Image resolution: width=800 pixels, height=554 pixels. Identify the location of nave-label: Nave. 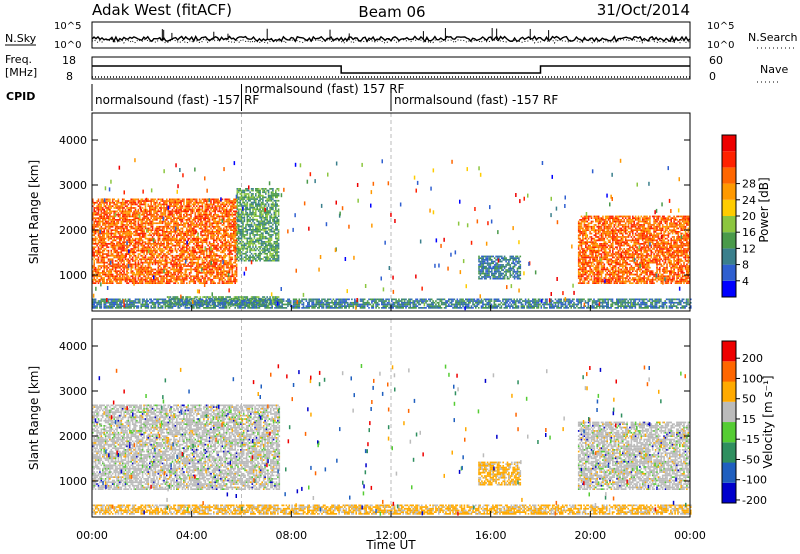
(774, 69).